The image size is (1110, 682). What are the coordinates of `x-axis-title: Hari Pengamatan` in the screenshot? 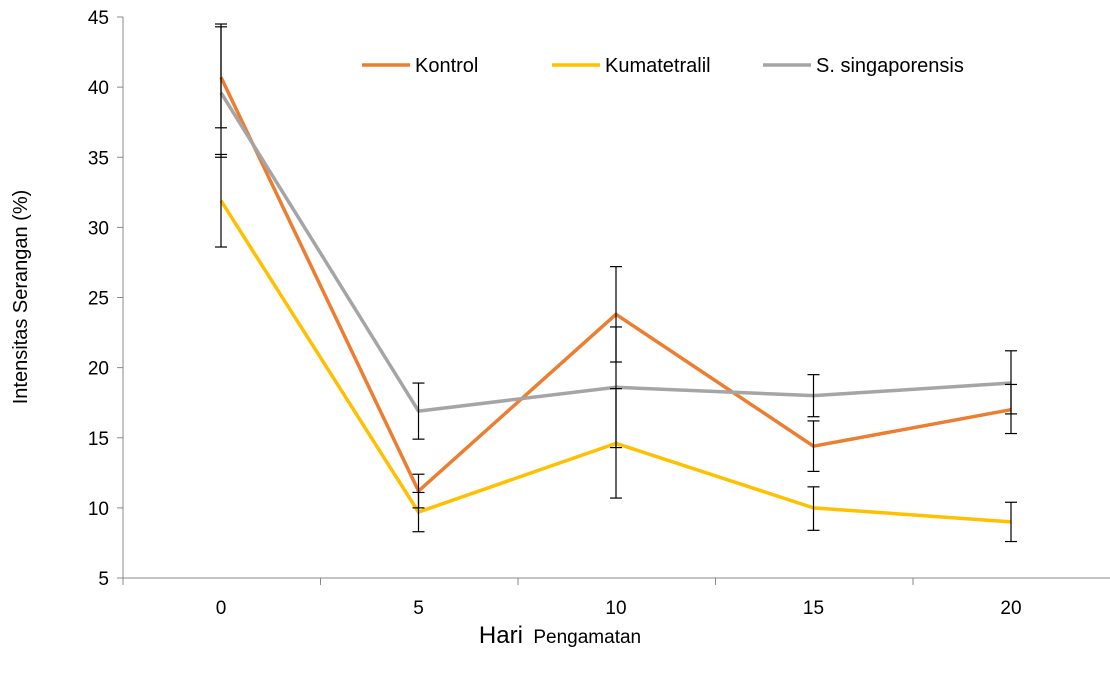 It's located at (560, 635).